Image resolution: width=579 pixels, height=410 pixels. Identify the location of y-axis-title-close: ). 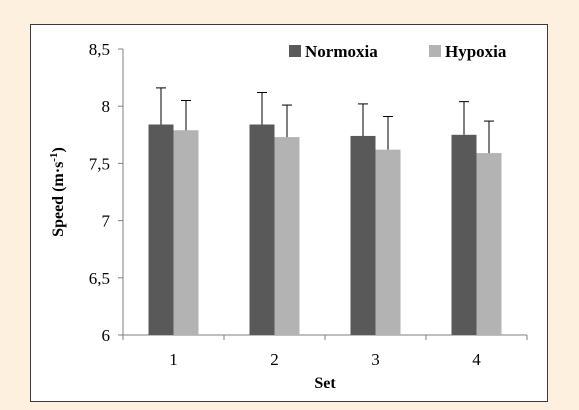
(58, 149).